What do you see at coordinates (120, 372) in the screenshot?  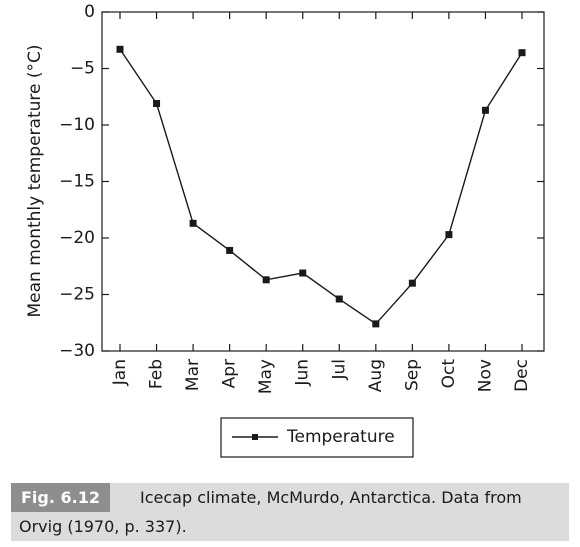 I see `x-tick-label: Jan` at bounding box center [120, 372].